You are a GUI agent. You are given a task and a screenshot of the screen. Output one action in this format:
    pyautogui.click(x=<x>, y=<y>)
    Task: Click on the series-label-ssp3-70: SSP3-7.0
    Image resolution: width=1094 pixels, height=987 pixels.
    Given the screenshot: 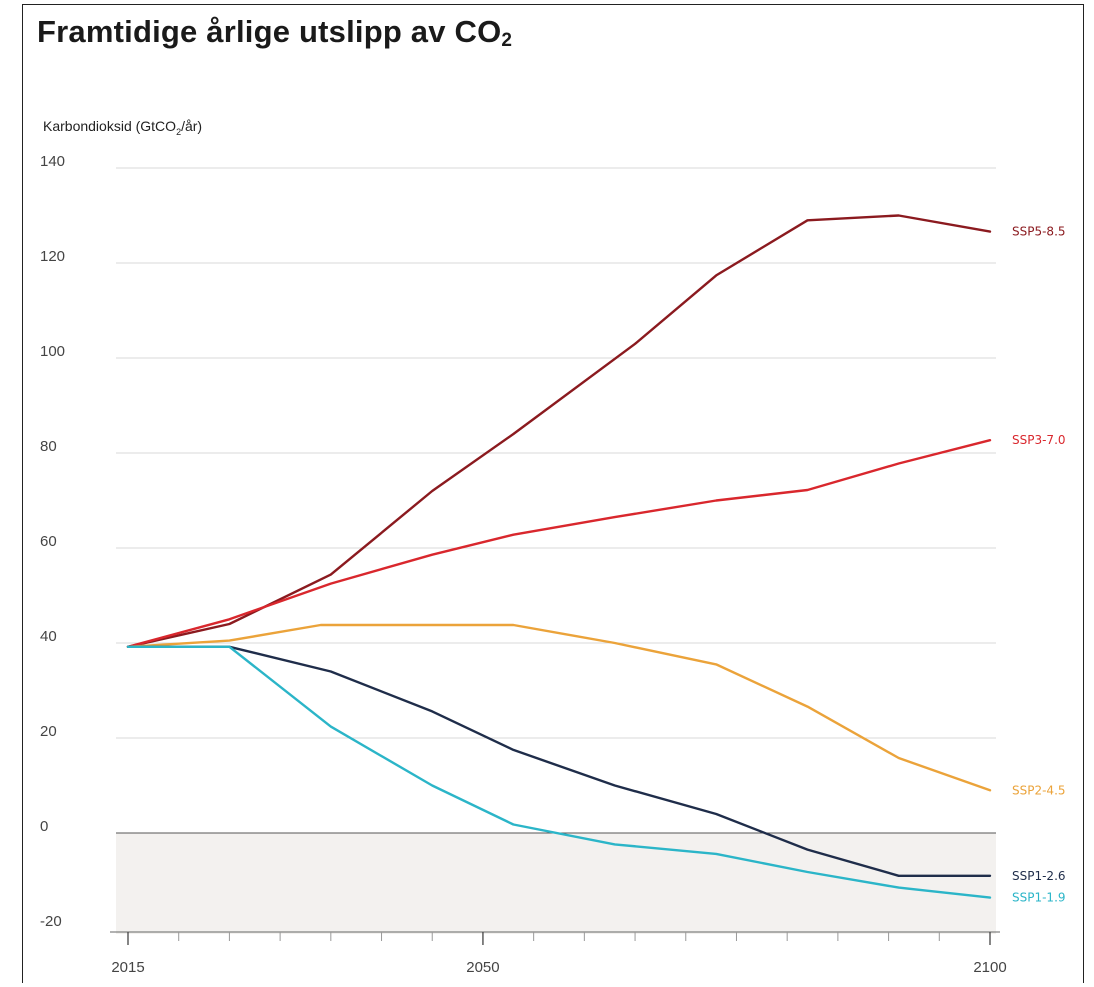 What is the action you would take?
    pyautogui.click(x=1039, y=440)
    